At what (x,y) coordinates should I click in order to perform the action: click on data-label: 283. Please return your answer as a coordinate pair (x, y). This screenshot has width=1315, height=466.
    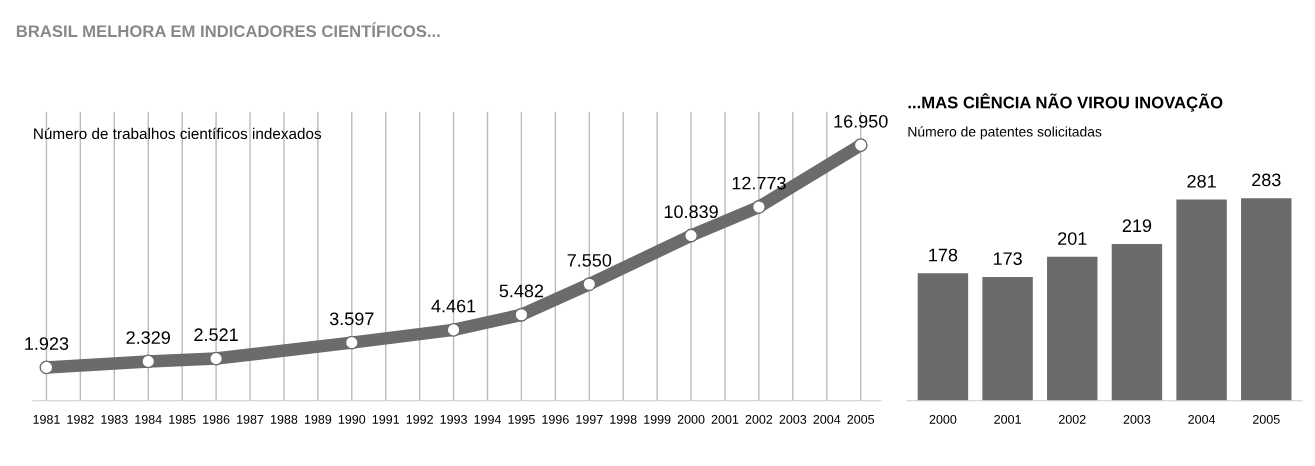
    Looking at the image, I should click on (1266, 180).